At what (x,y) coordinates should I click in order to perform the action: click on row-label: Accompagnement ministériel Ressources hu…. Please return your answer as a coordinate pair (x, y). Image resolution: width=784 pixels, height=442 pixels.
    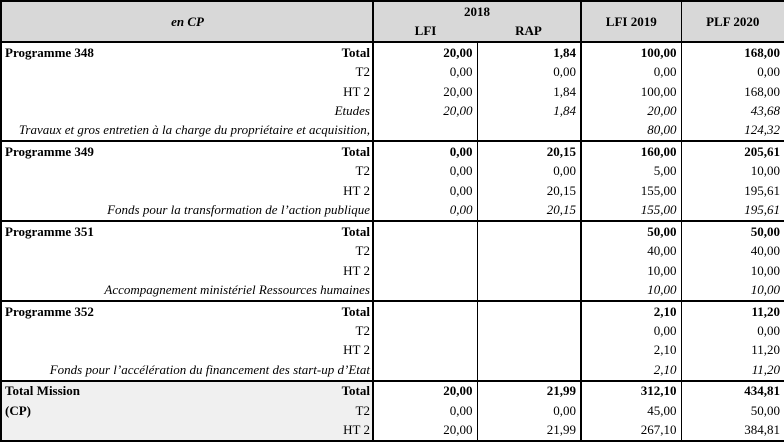
    Looking at the image, I should click on (237, 290).